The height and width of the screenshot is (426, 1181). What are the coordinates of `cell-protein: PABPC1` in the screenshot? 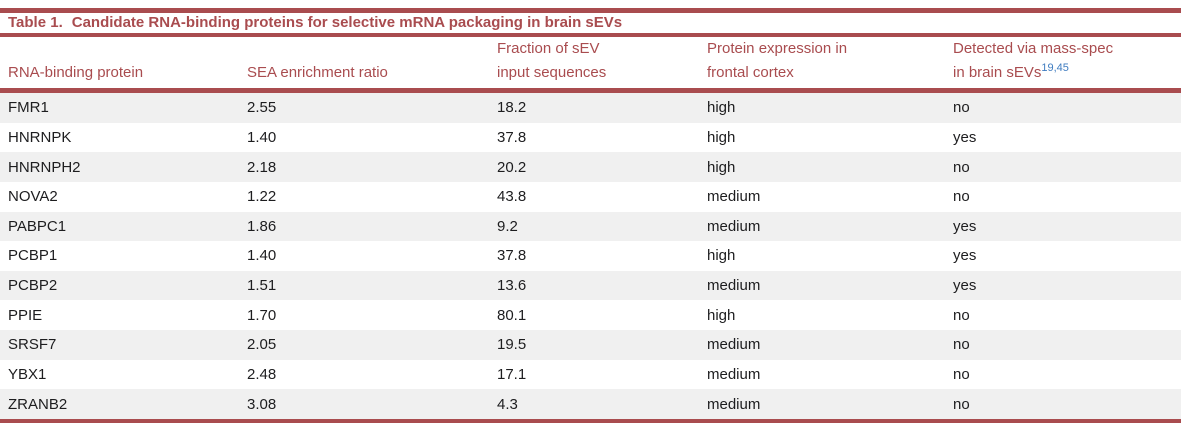 It's located at (37, 226).